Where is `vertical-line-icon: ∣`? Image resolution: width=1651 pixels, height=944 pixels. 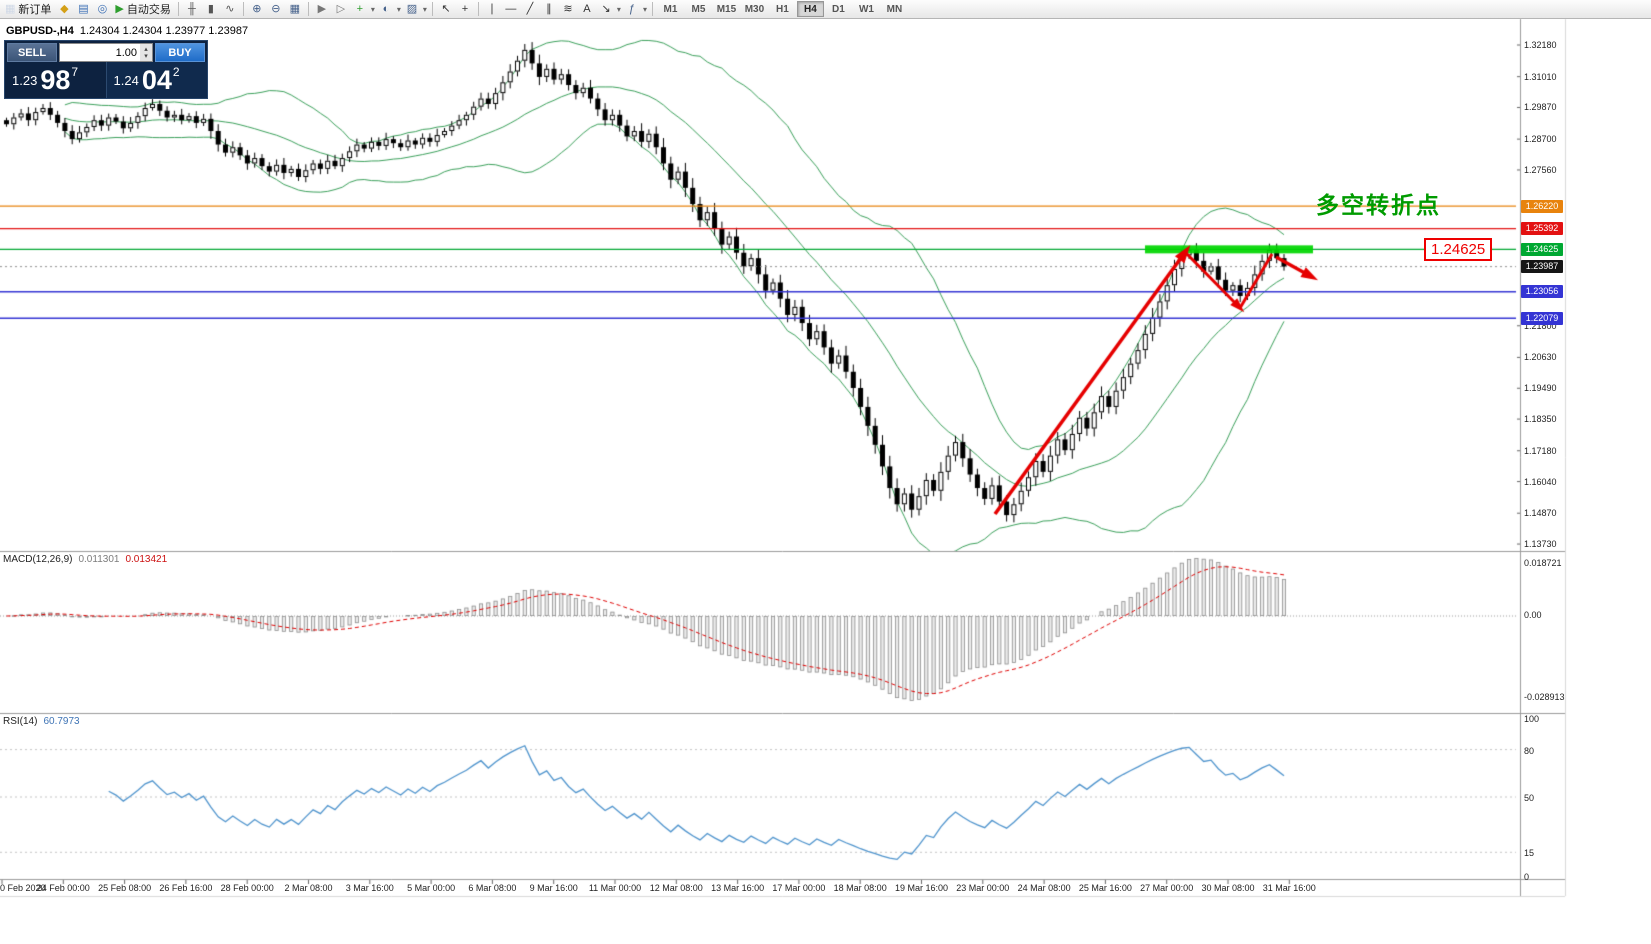 vertical-line-icon: ∣ is located at coordinates (492, 9).